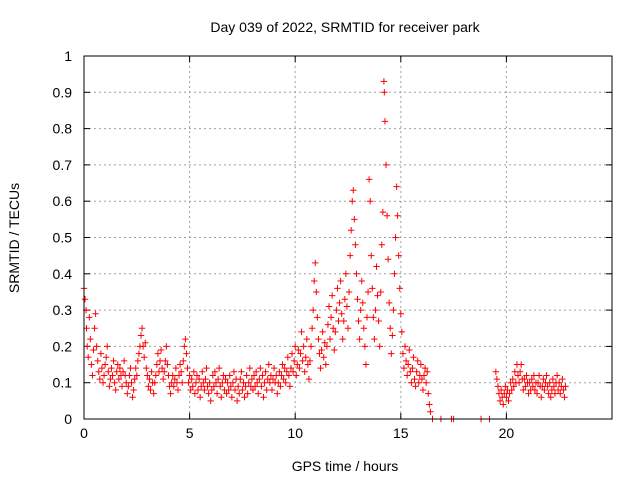  What do you see at coordinates (63, 310) in the screenshot?
I see `y-tick-label: 0.3` at bounding box center [63, 310].